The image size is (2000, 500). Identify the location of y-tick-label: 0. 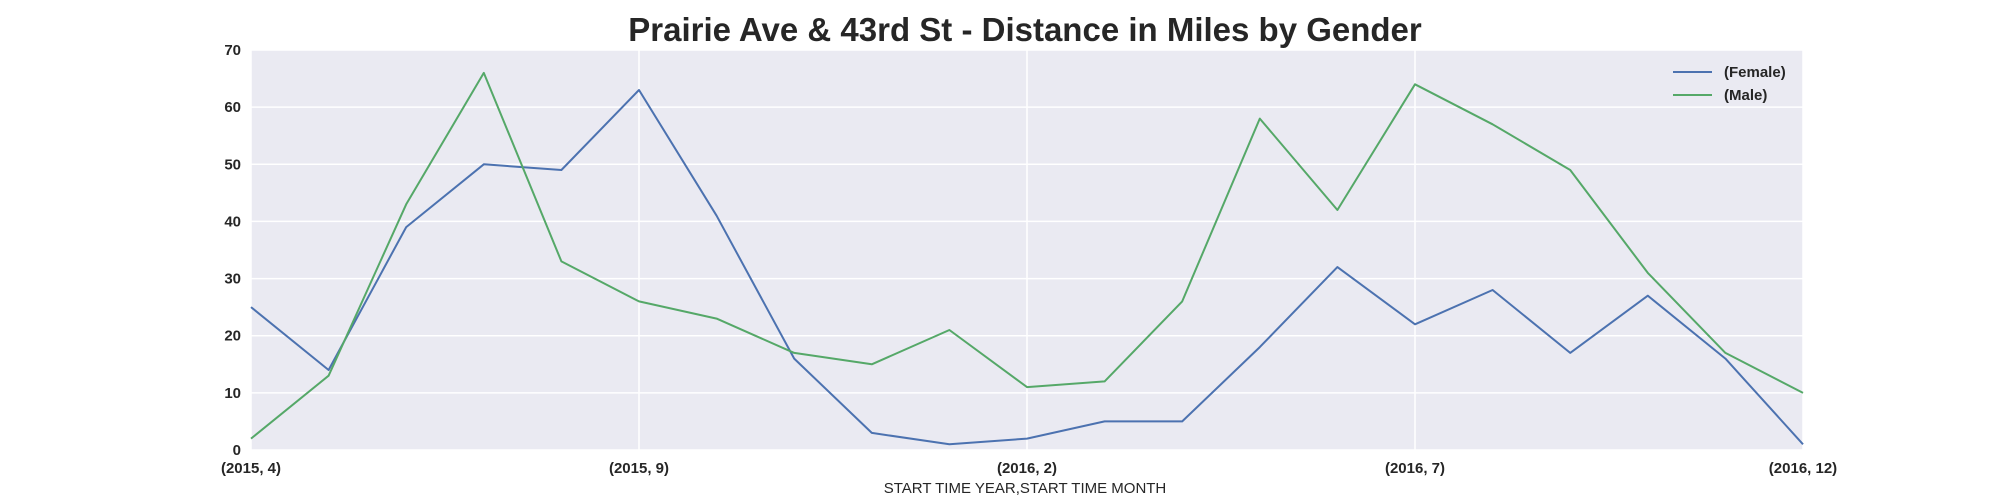
(237, 450).